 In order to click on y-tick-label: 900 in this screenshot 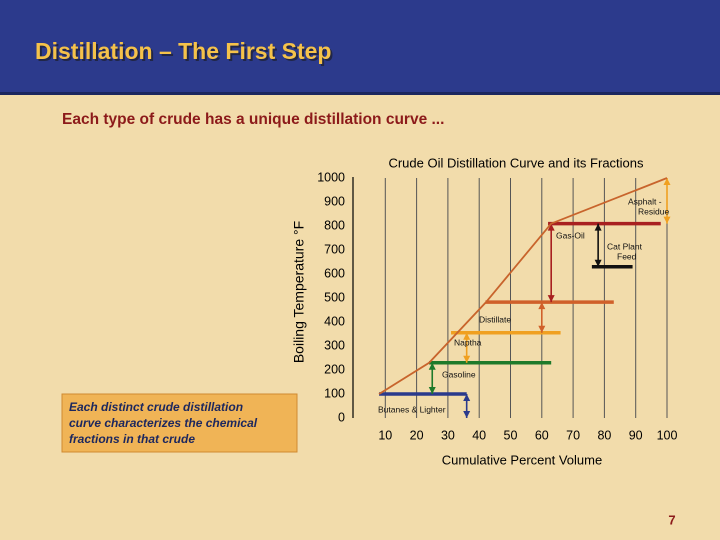, I will do `click(334, 201)`.